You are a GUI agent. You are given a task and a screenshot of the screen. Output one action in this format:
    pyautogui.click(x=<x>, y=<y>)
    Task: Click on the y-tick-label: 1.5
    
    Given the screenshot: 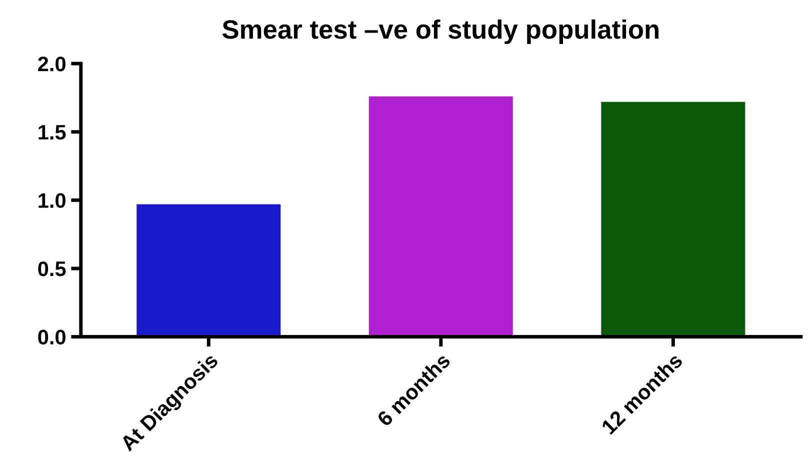 What is the action you would take?
    pyautogui.click(x=52, y=132)
    